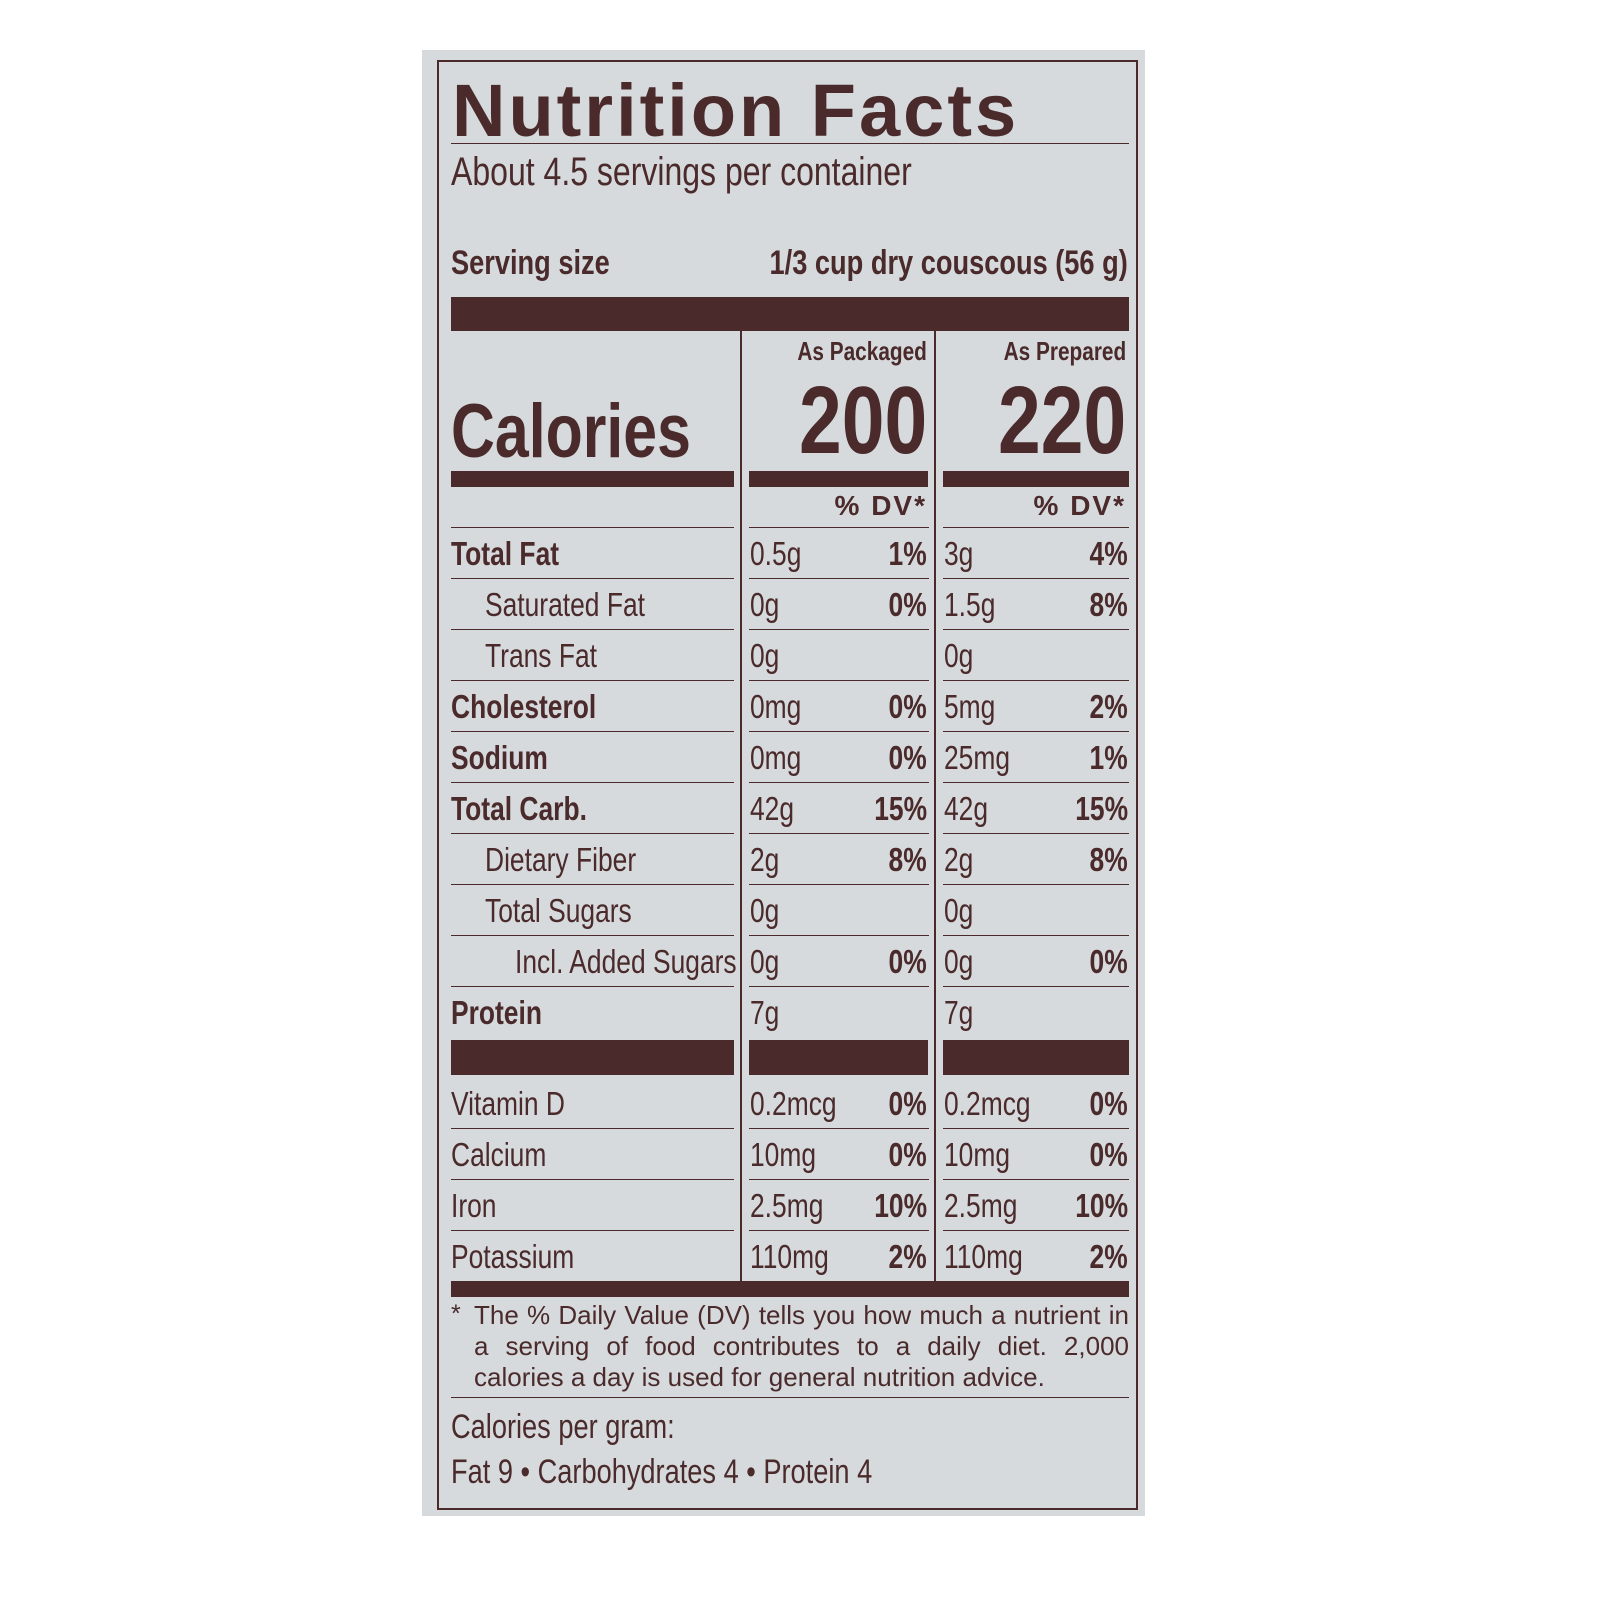 Image resolution: width=1600 pixels, height=1600 pixels. What do you see at coordinates (681, 172) in the screenshot?
I see `servings-per-container: About 4.5 servings per container` at bounding box center [681, 172].